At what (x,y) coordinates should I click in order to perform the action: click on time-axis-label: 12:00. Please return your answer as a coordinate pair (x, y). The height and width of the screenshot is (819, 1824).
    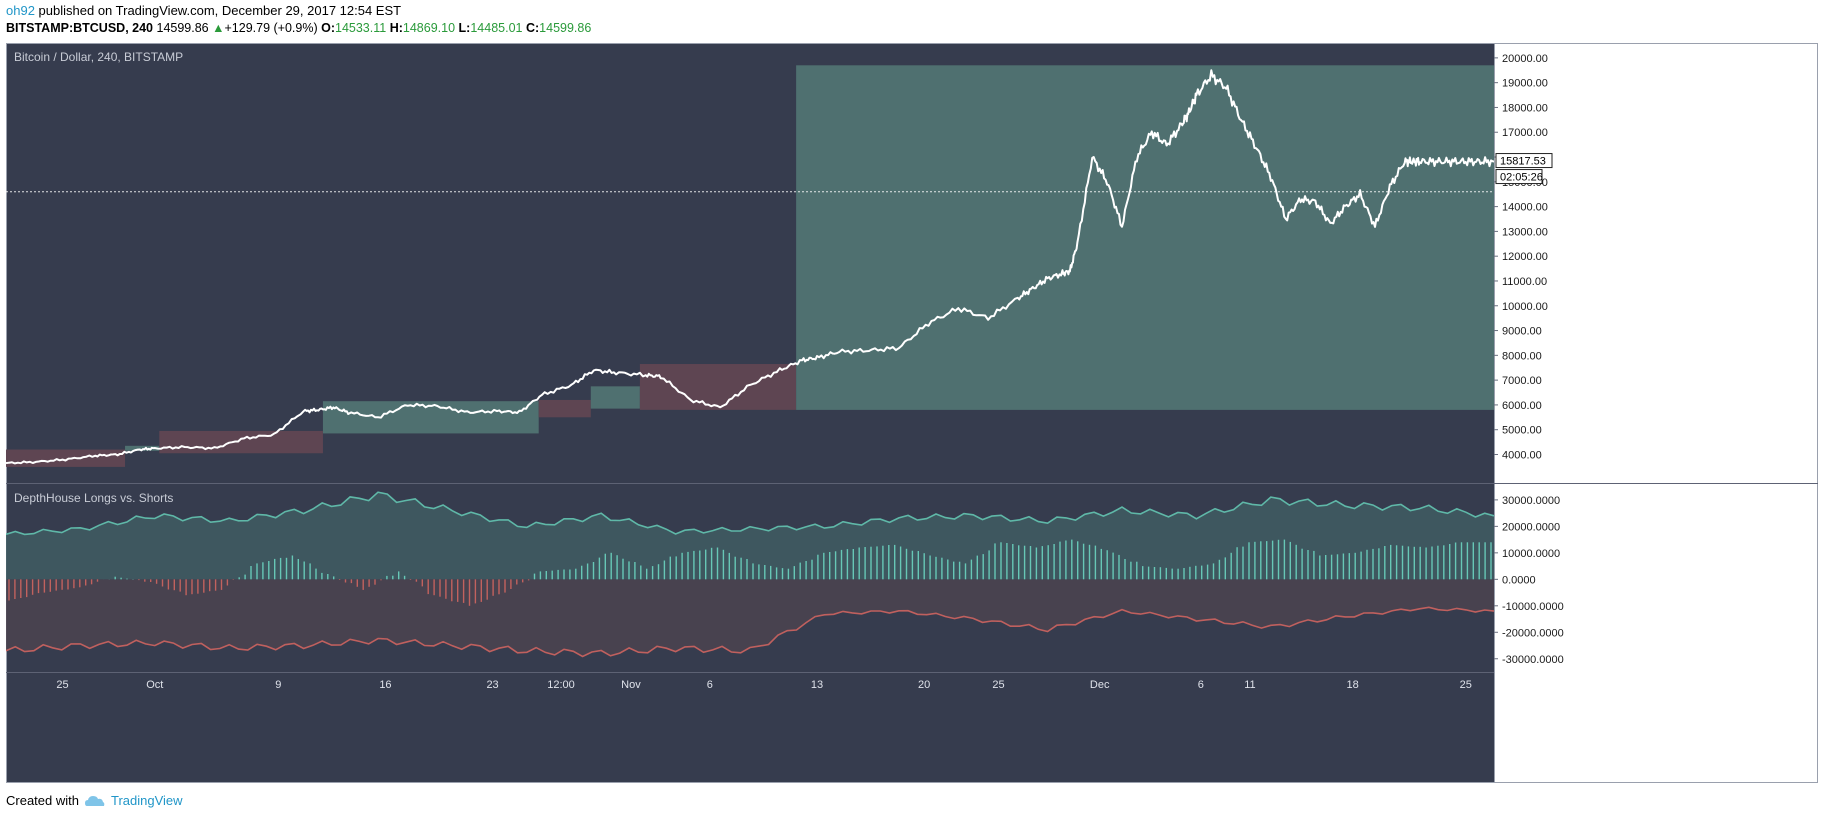
    Looking at the image, I should click on (561, 685).